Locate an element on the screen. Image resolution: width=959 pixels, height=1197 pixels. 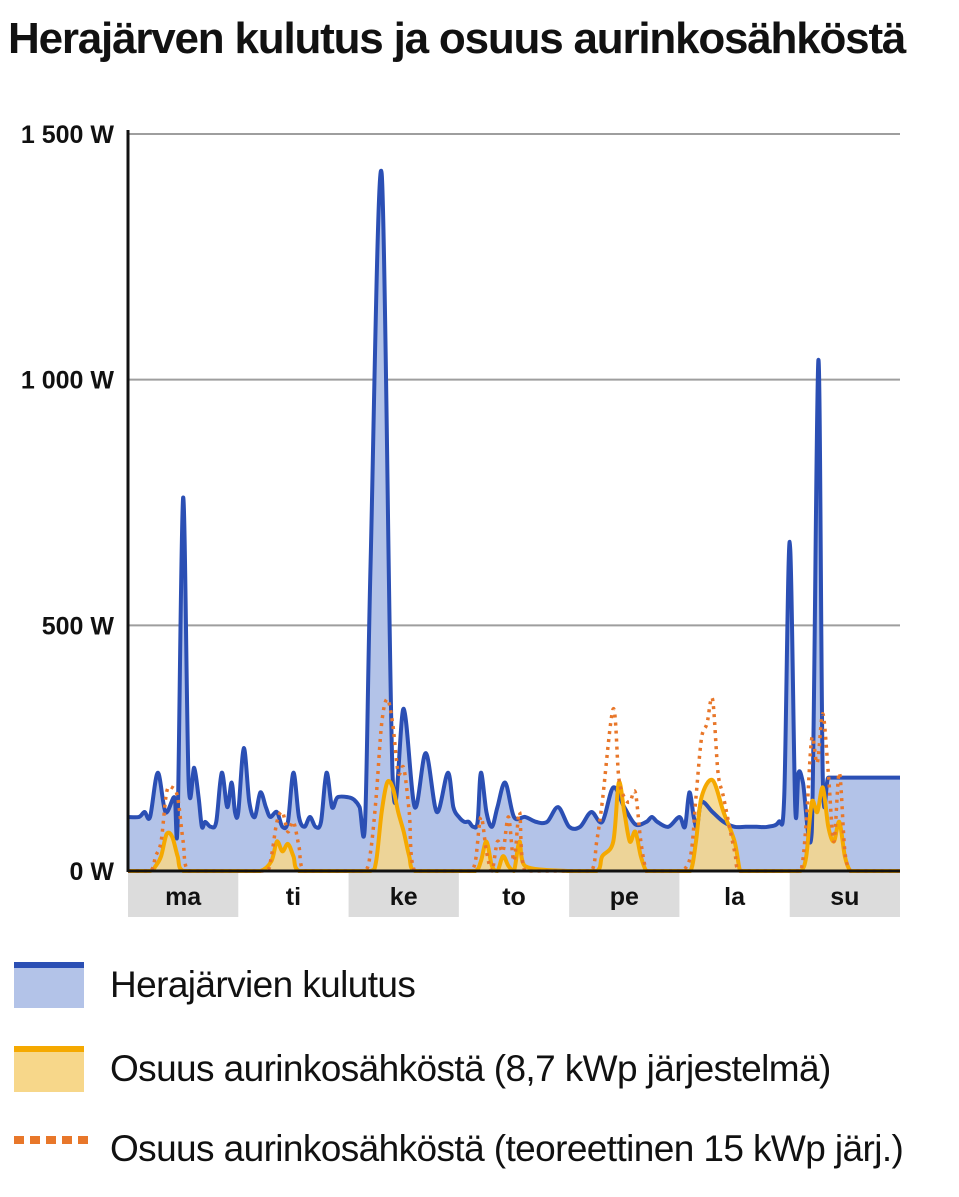
y-tick-label: 1 500 W is located at coordinates (68, 135).